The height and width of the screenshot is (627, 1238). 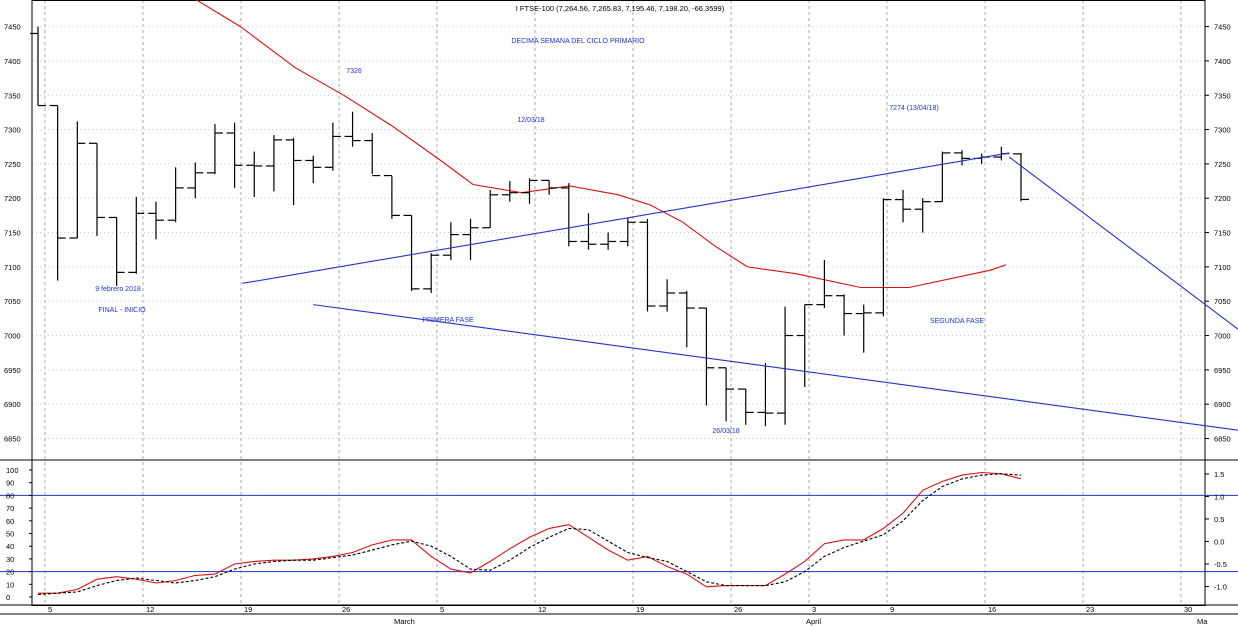 I want to click on x-tick-label: 3, so click(x=814, y=609).